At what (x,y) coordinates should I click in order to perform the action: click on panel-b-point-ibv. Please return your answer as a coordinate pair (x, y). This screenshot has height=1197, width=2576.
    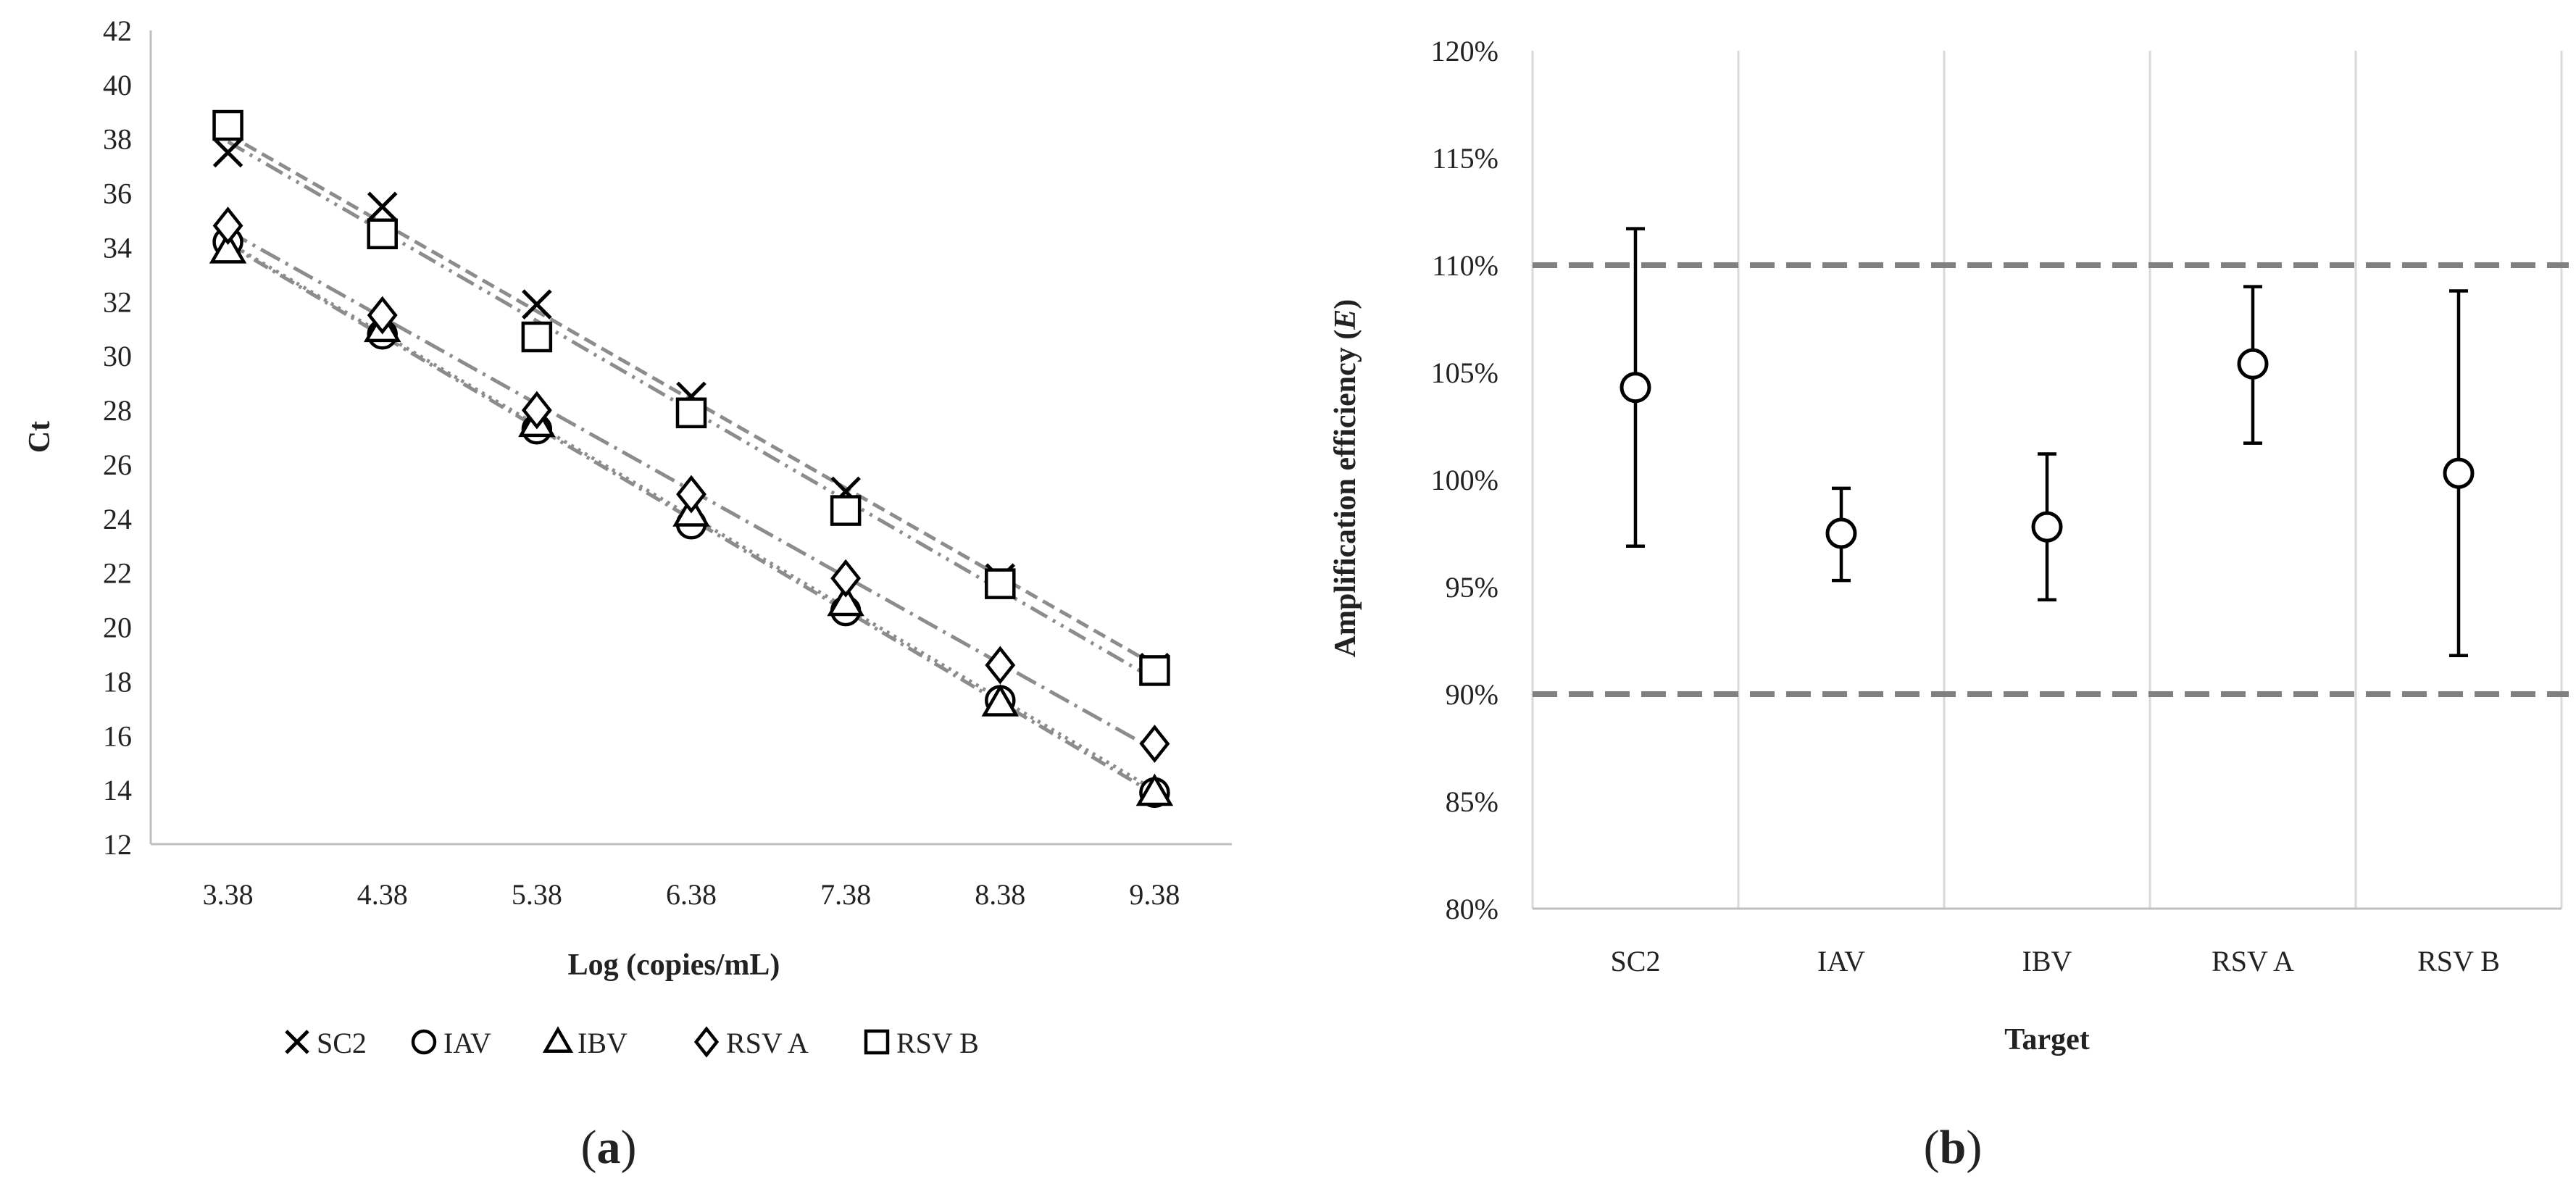
    Looking at the image, I should click on (2047, 527).